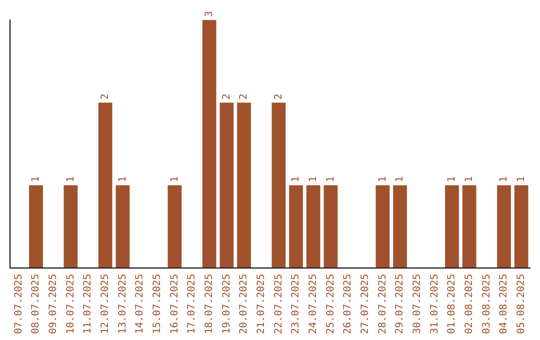 This screenshot has height=340, width=540. What do you see at coordinates (452, 304) in the screenshot?
I see `x-tick-label: 01.08.2025` at bounding box center [452, 304].